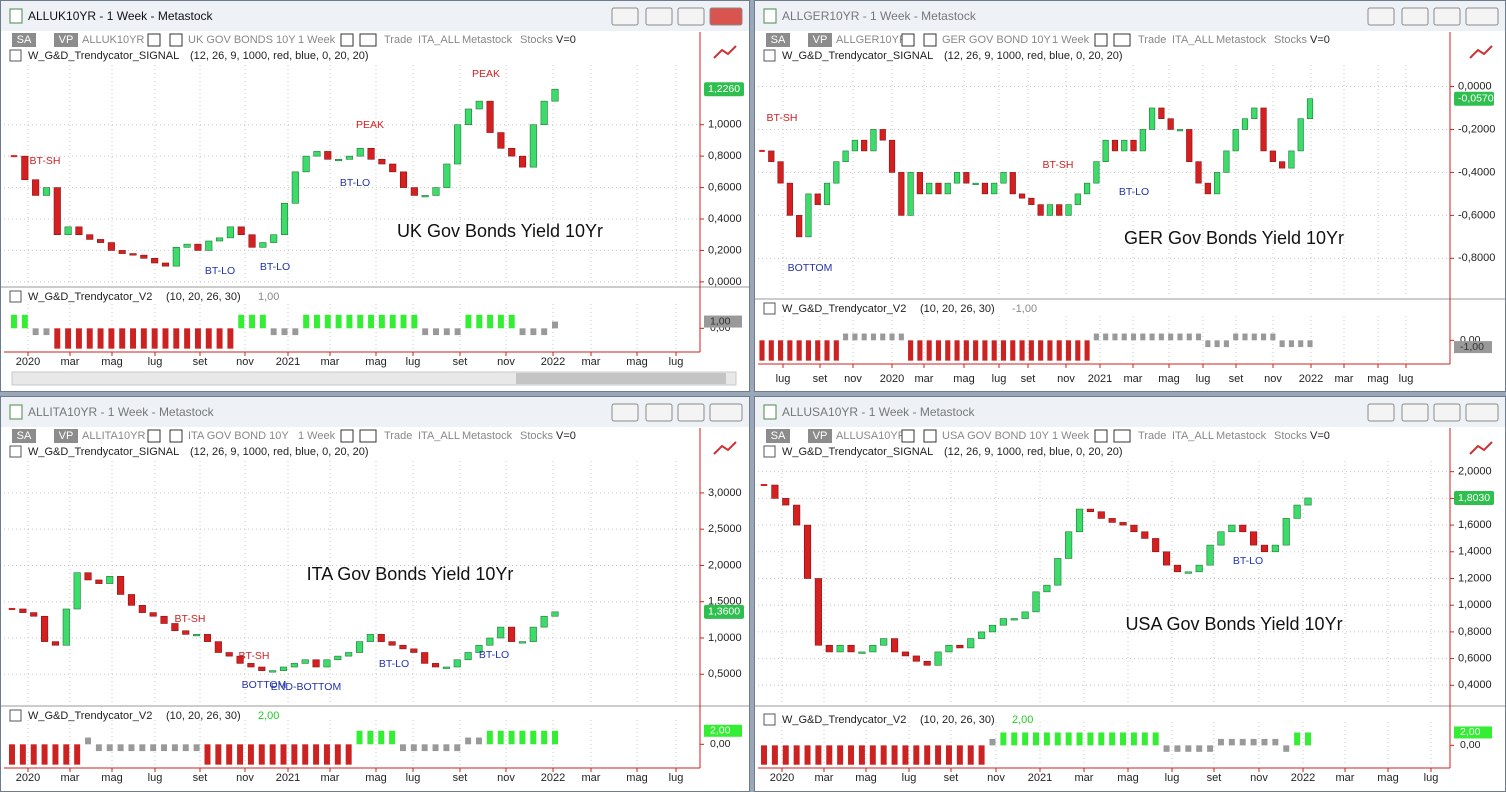  I want to click on scrollbar-thumb, so click(621, 378).